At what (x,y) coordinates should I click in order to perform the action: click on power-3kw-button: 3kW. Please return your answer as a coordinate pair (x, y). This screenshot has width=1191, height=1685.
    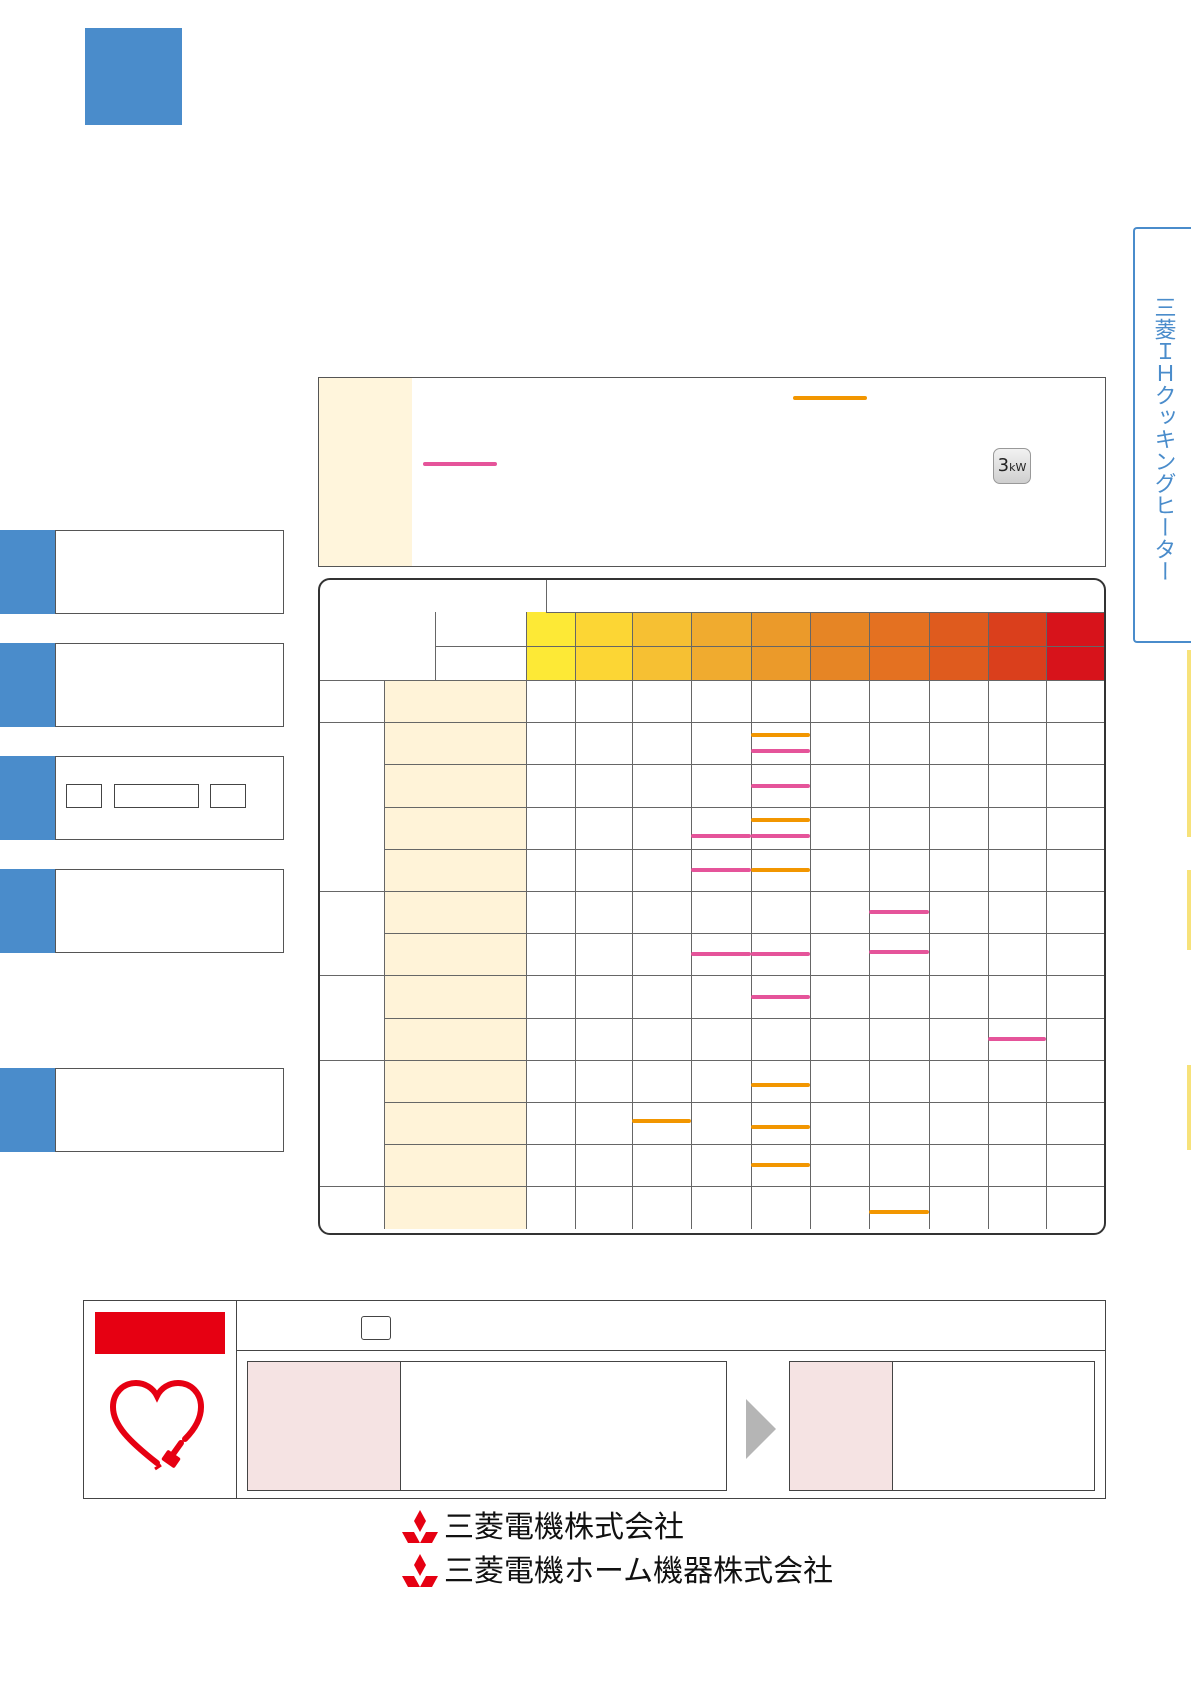
    Looking at the image, I should click on (1012, 466).